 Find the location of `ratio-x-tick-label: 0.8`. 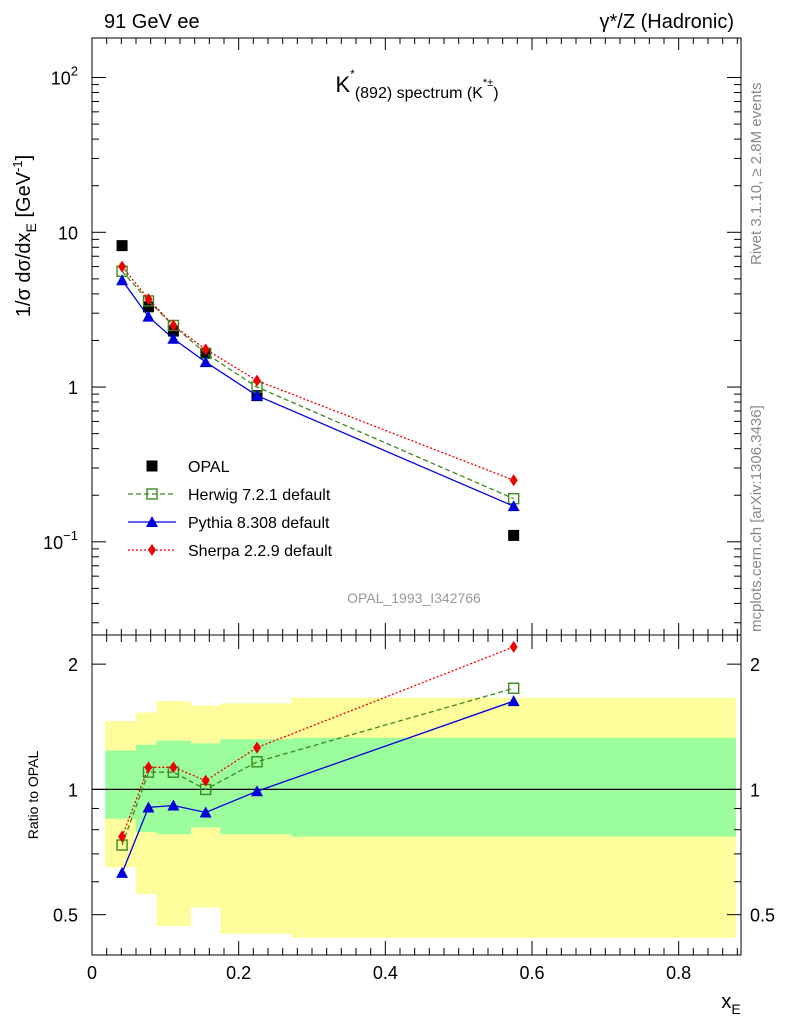

ratio-x-tick-label: 0.8 is located at coordinates (678, 973).